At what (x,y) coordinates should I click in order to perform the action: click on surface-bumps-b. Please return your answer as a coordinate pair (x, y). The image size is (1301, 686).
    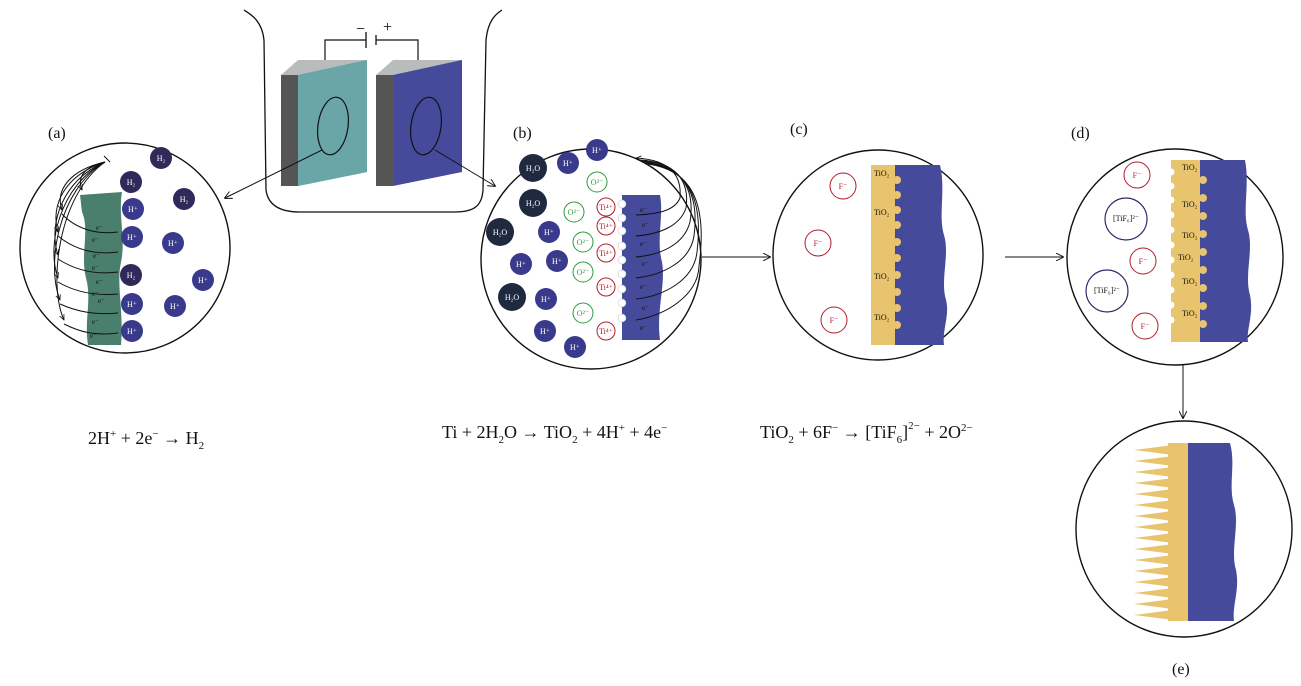
    Looking at the image, I should click on (622, 261).